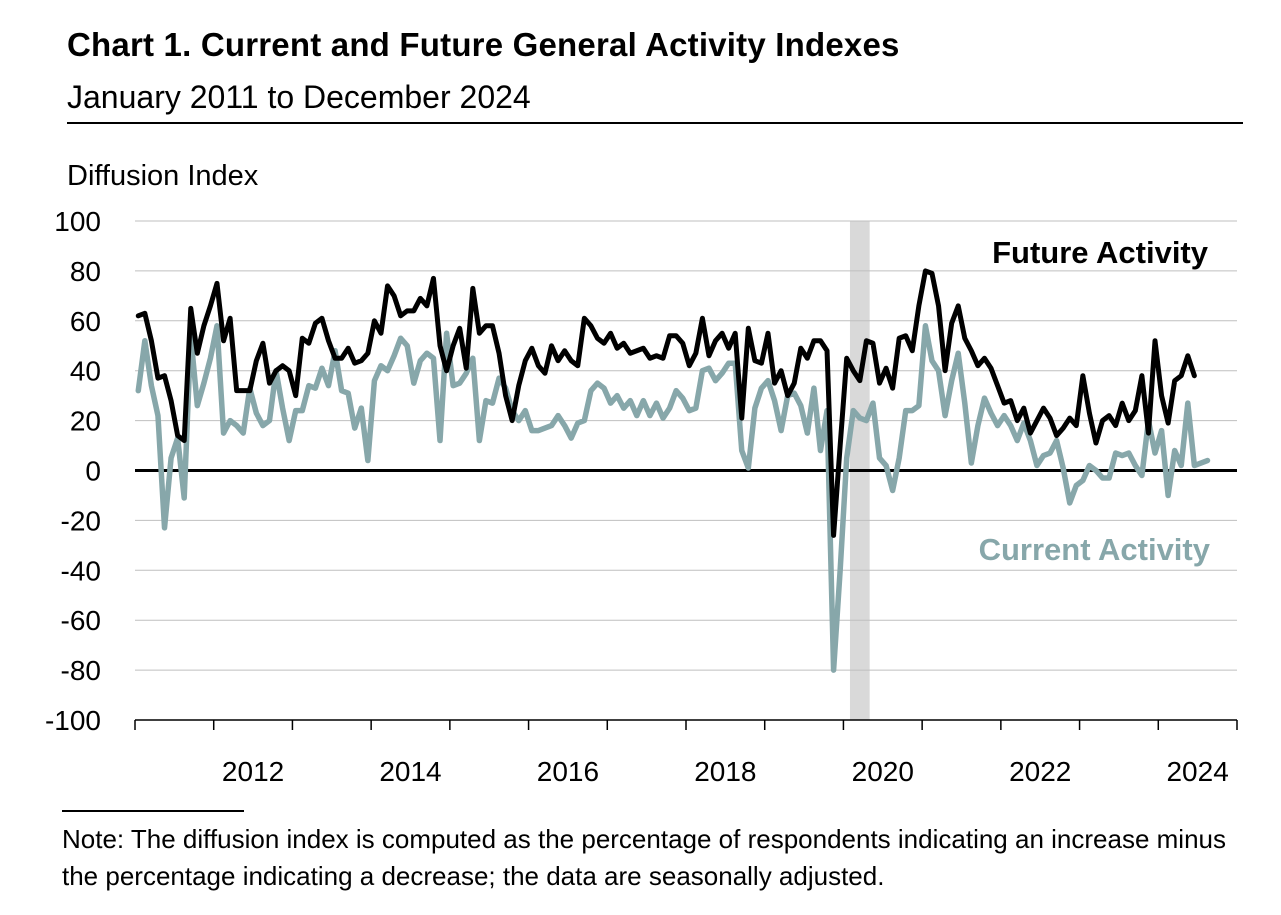 Image resolution: width=1281 pixels, height=915 pixels. Describe the element at coordinates (883, 771) in the screenshot. I see `x-tick-label: 2020` at that location.